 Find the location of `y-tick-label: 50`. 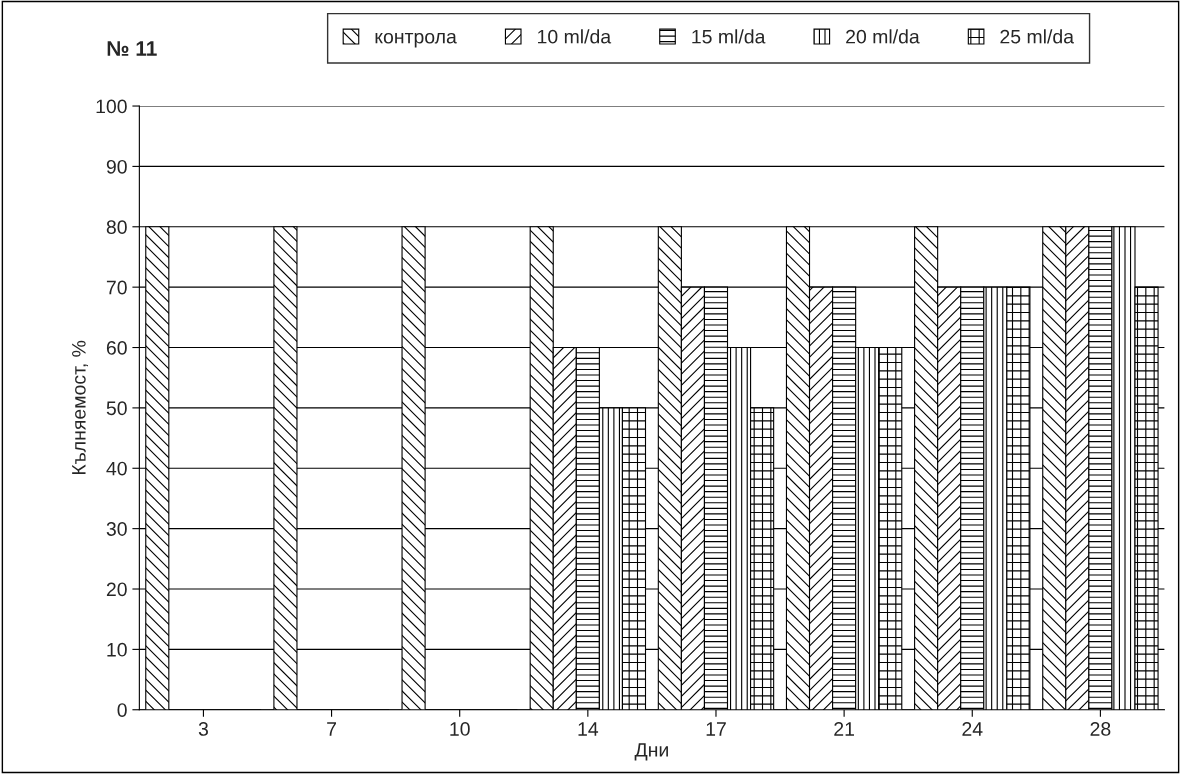

y-tick-label: 50 is located at coordinates (116, 408).